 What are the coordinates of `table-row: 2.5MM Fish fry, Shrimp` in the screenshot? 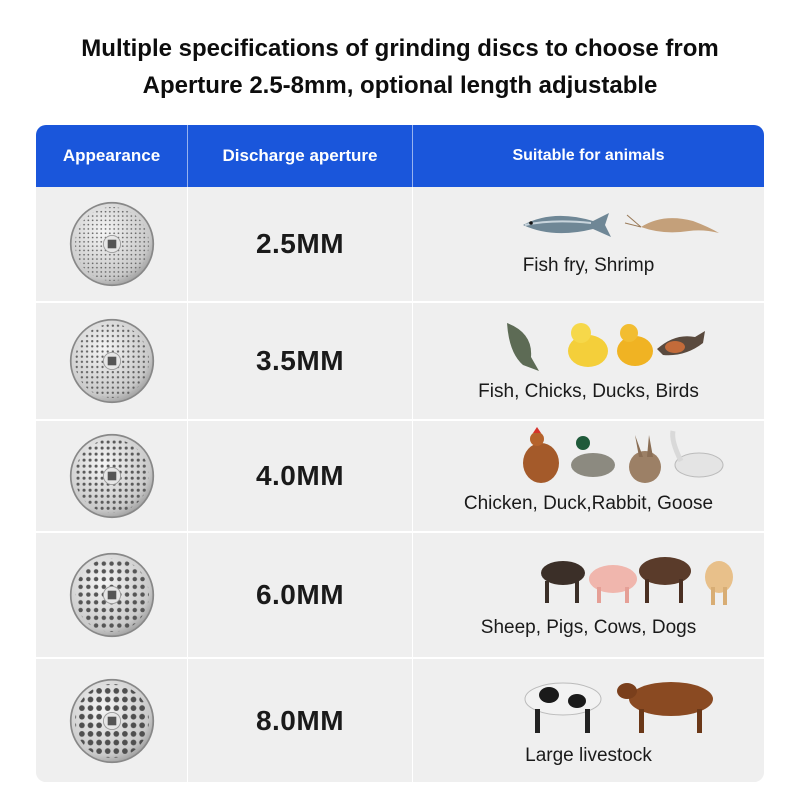 It's located at (400, 244).